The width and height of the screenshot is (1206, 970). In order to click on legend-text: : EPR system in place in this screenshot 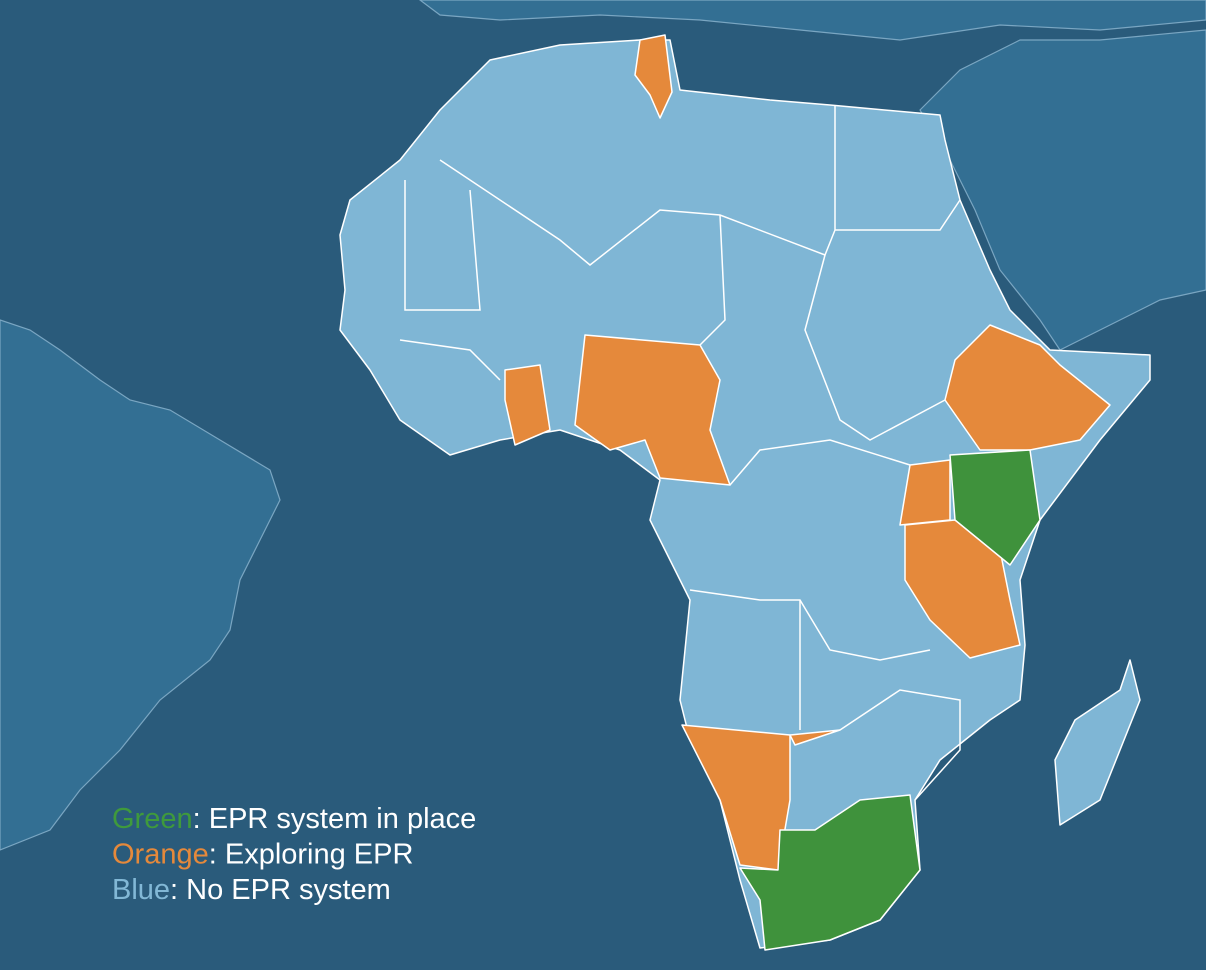, I will do `click(335, 819)`.